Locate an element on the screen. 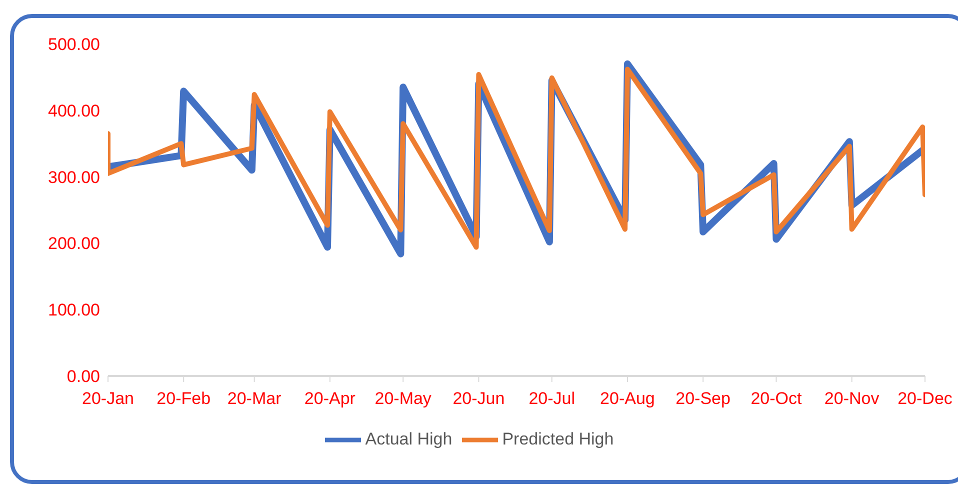 Image resolution: width=958 pixels, height=487 pixels. legend-label: Actual High is located at coordinates (408, 438).